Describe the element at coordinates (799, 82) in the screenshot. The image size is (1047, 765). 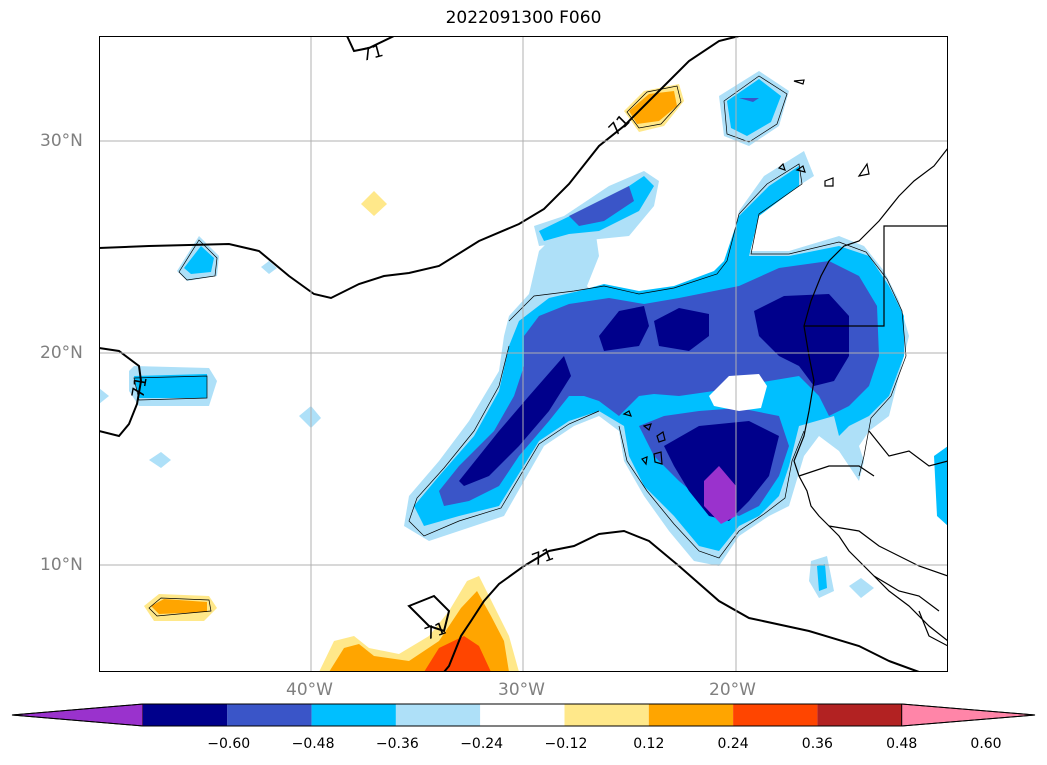
I see `madeira` at that location.